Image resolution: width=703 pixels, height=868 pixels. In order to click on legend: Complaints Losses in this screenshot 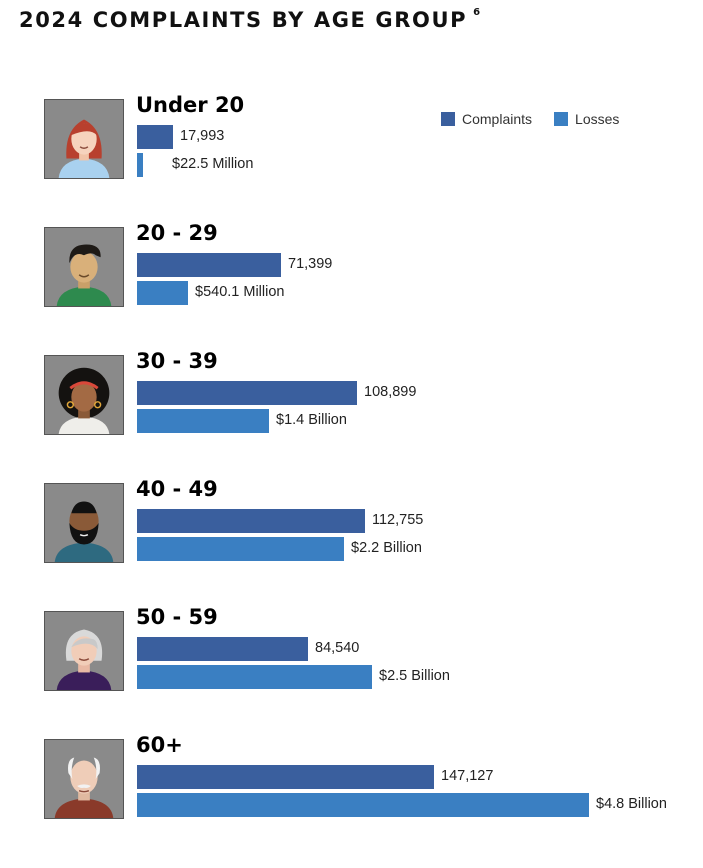, I will do `click(541, 119)`.